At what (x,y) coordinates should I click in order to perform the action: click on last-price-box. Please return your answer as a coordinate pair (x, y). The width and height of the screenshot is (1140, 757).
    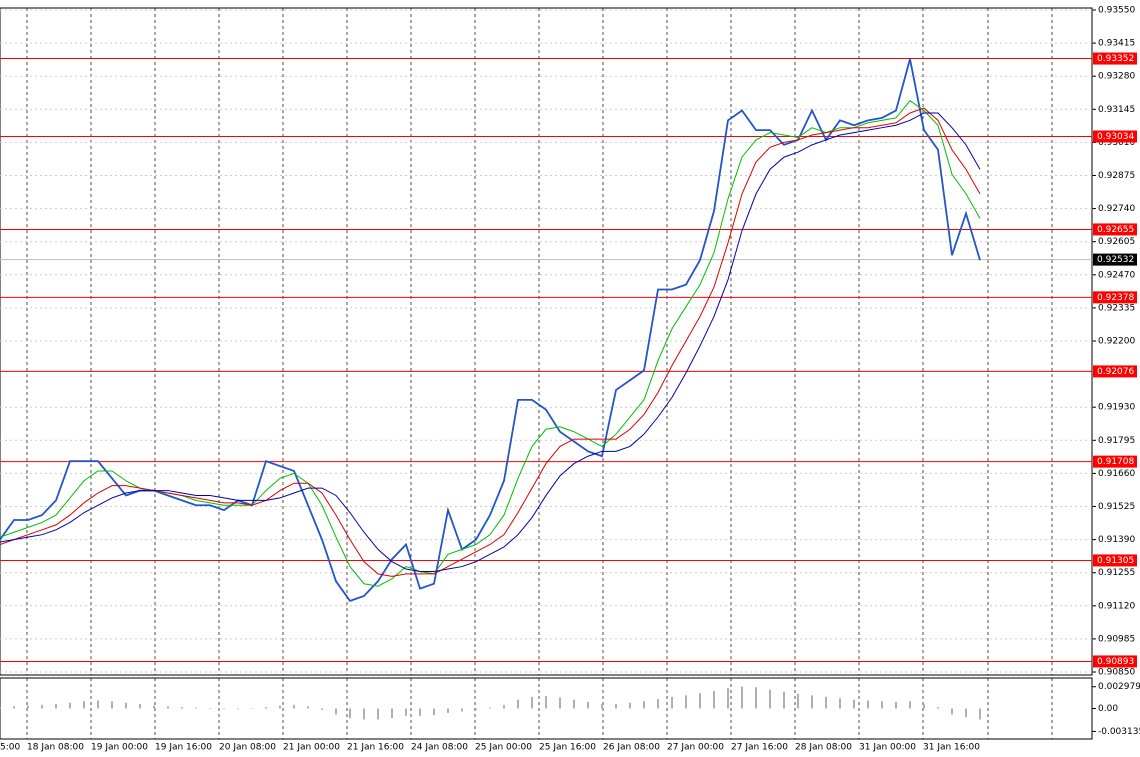
    Looking at the image, I should click on (1115, 259).